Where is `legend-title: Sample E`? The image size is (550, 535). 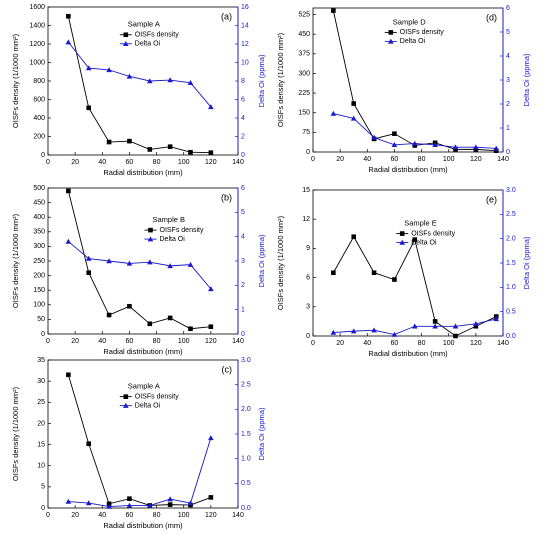 legend-title: Sample E is located at coordinates (420, 223).